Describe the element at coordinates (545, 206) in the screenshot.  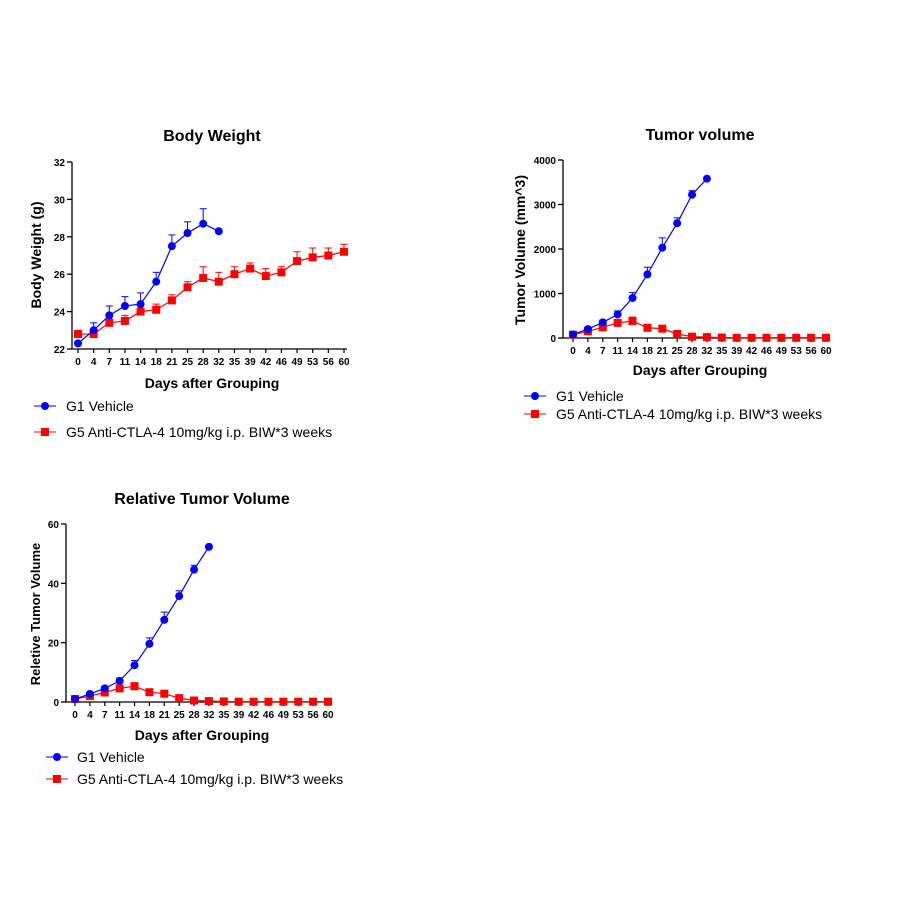
I see `y-tick-label: 3000` at that location.